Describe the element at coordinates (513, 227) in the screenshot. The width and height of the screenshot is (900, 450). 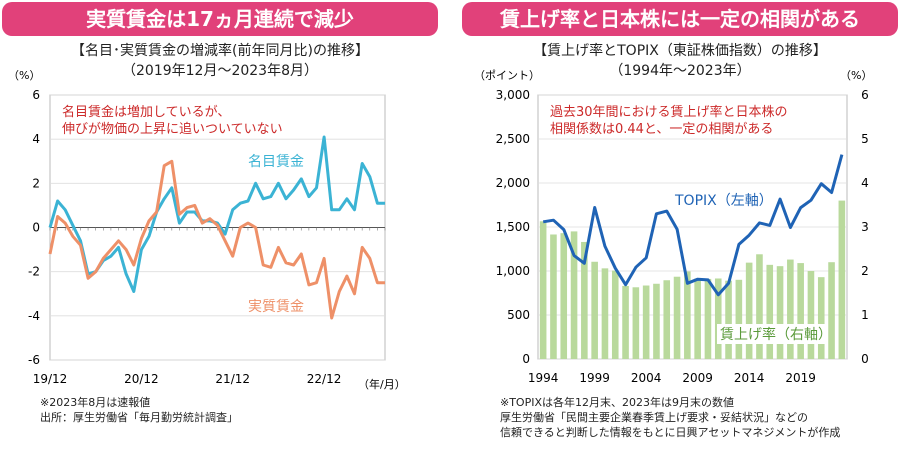
I see `right-y-tick-label-left: 1,500` at that location.